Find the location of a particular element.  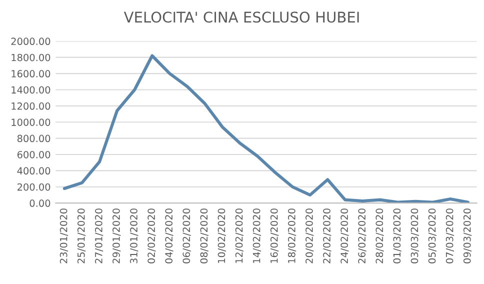

x-tick-label: 26/02/2020 is located at coordinates (362, 236).